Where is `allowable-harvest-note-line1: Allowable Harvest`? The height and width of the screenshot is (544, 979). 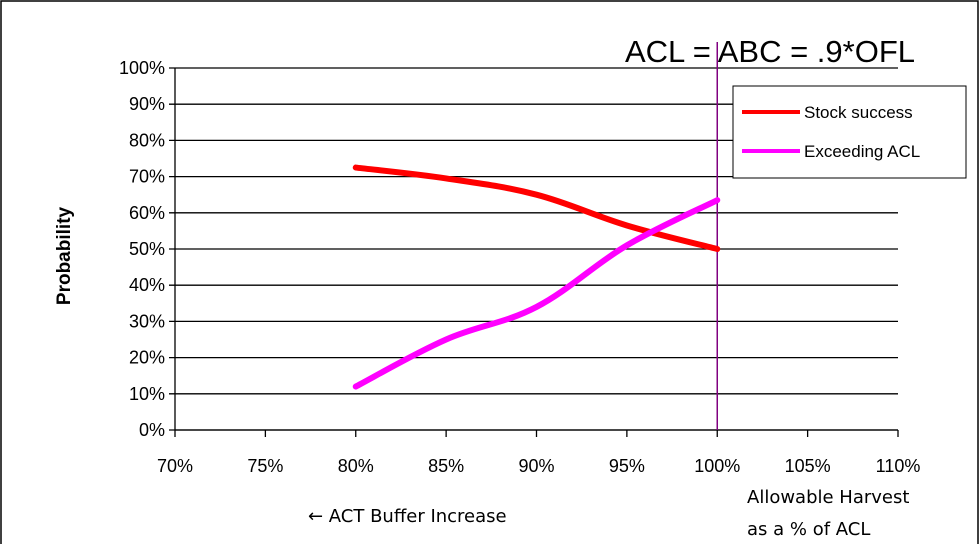
allowable-harvest-note-line1: Allowable Harvest is located at coordinates (828, 497).